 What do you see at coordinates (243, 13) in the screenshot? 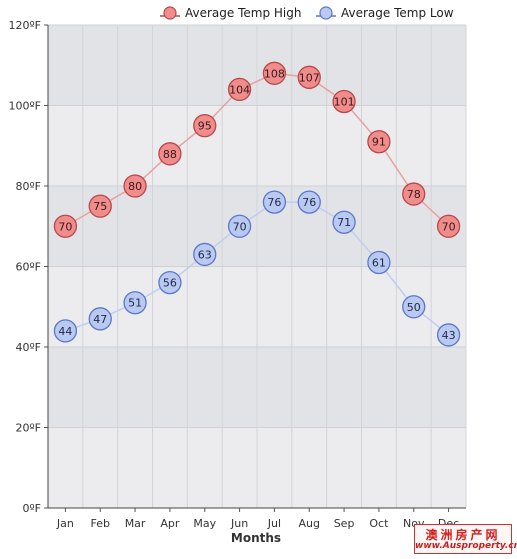
I see `legend-label: Average Temp High` at bounding box center [243, 13].